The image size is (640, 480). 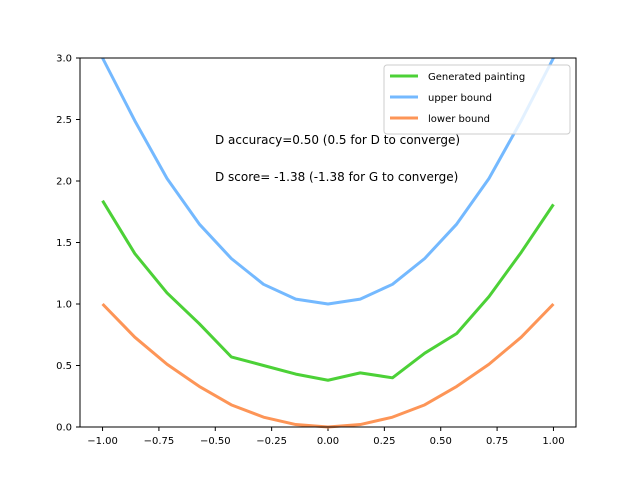 I want to click on legend-label-3: lower bound, so click(x=459, y=119).